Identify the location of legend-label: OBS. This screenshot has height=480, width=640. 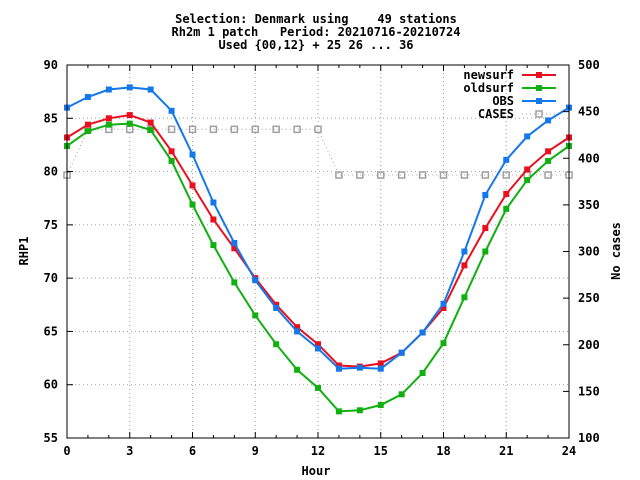
(503, 101).